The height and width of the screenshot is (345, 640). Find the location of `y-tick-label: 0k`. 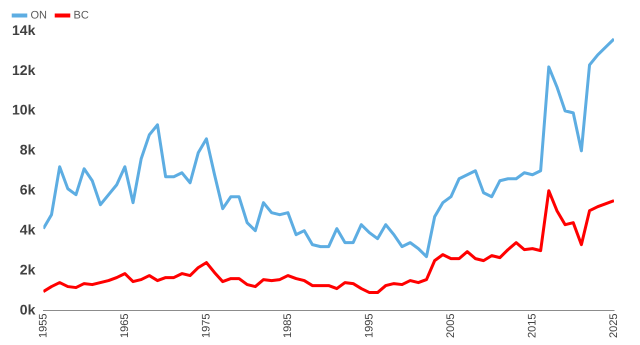

y-tick-label: 0k is located at coordinates (28, 309).